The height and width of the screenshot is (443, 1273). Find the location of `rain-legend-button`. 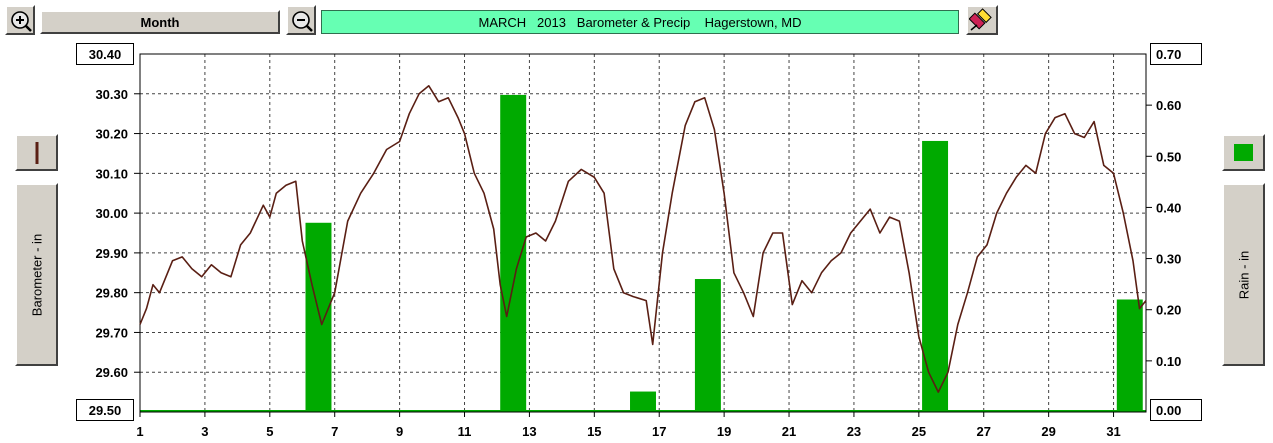

rain-legend-button is located at coordinates (1243, 152).